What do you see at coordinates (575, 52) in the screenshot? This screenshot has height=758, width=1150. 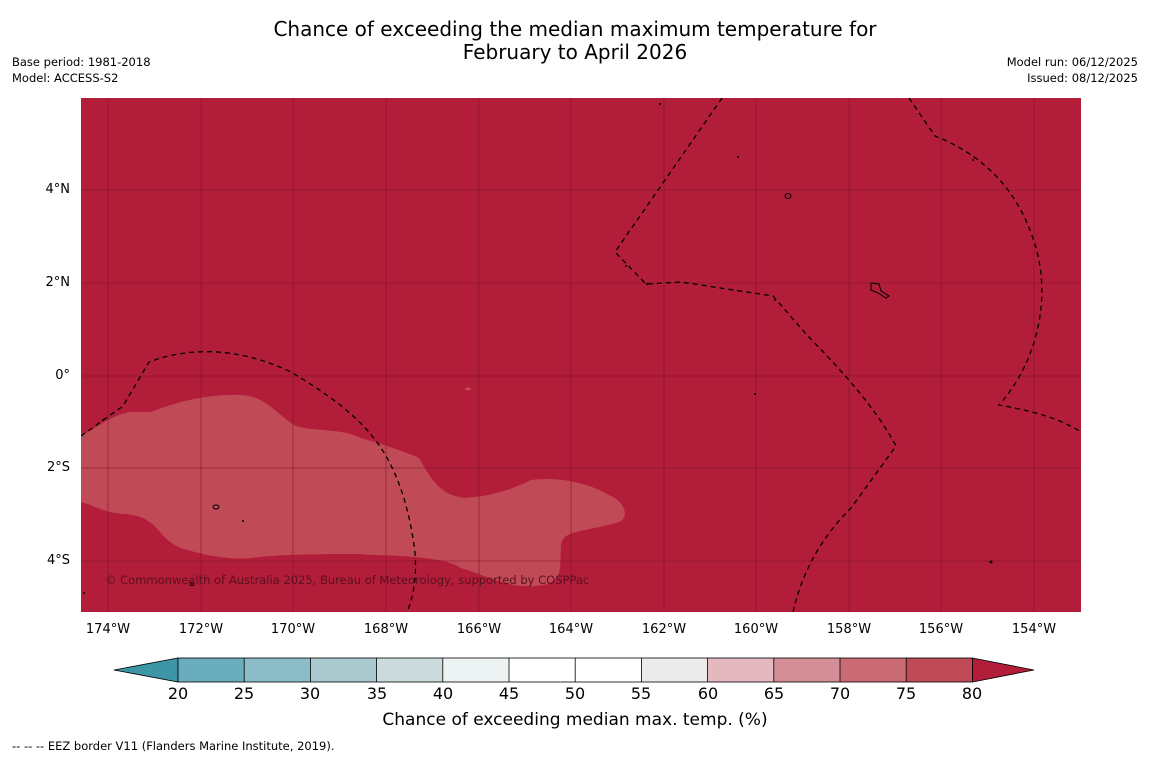 I see `title-line-2: February to April 2026` at bounding box center [575, 52].